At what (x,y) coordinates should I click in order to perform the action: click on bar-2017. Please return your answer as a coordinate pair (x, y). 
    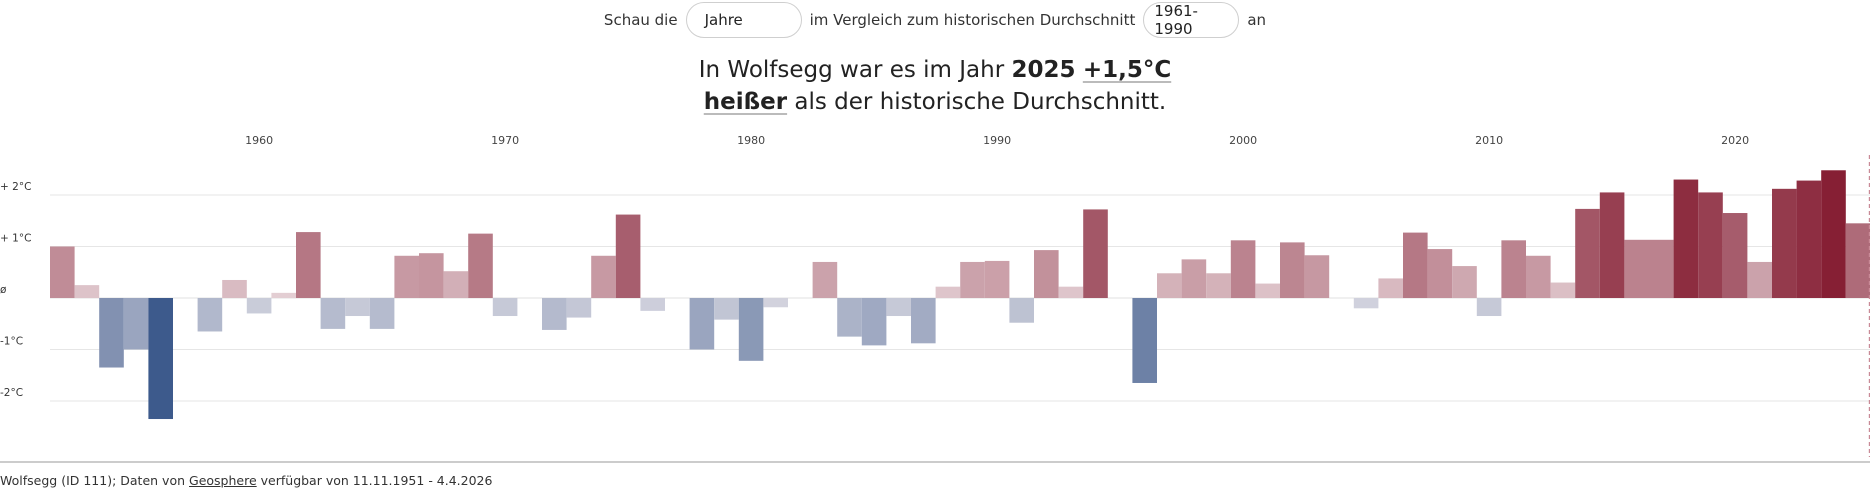
    Looking at the image, I should click on (1661, 268).